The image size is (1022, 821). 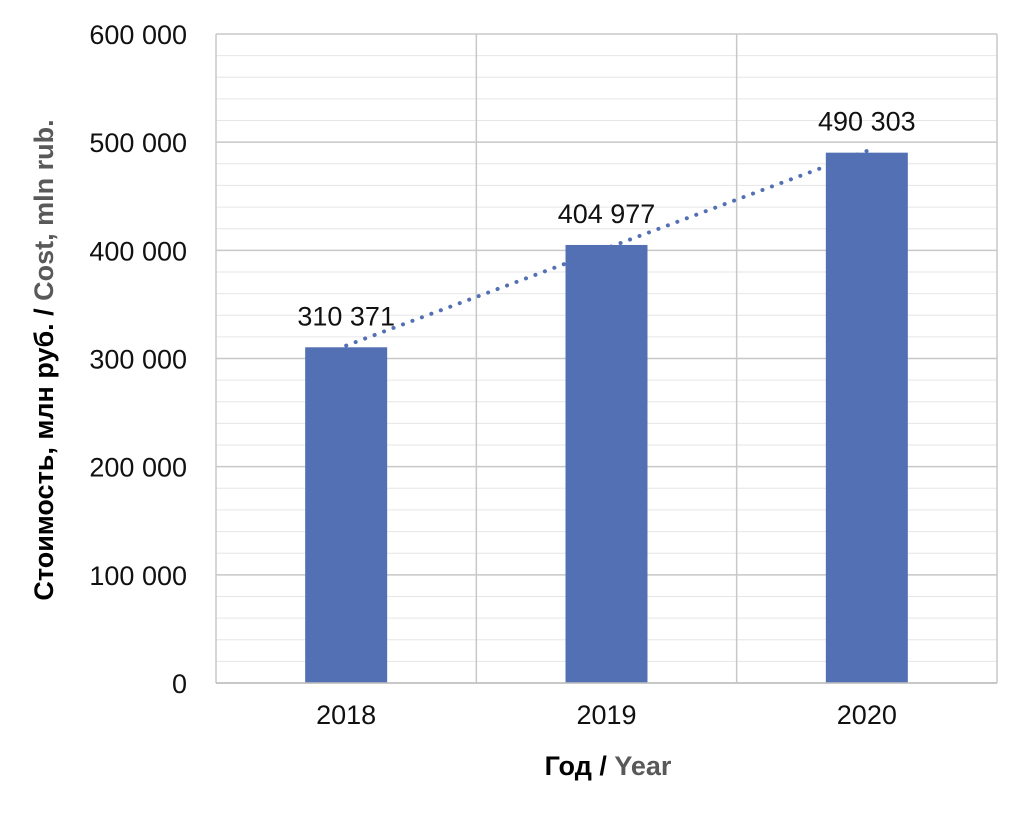 What do you see at coordinates (867, 122) in the screenshot?
I see `data-label: 490 303` at bounding box center [867, 122].